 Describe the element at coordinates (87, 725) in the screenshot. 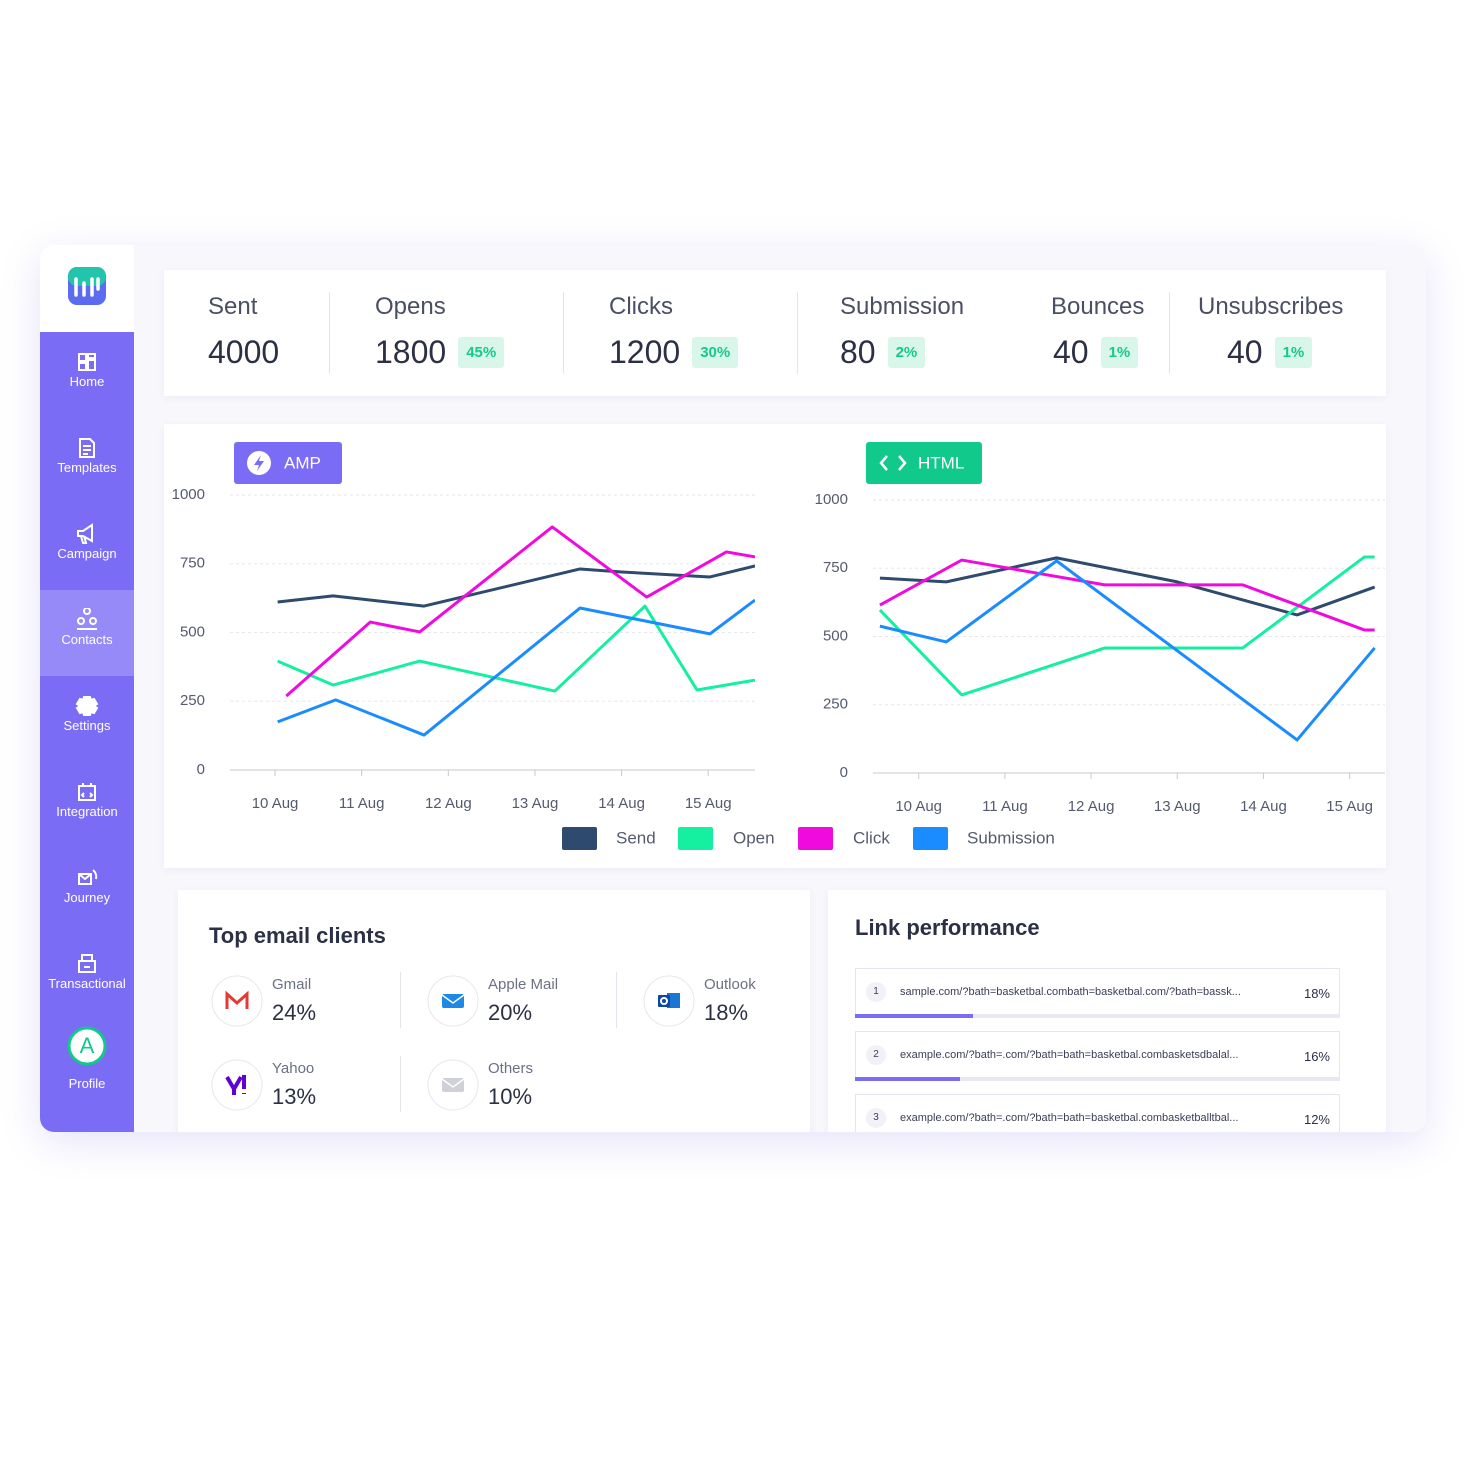

I see `nav-item-label: Settings` at that location.